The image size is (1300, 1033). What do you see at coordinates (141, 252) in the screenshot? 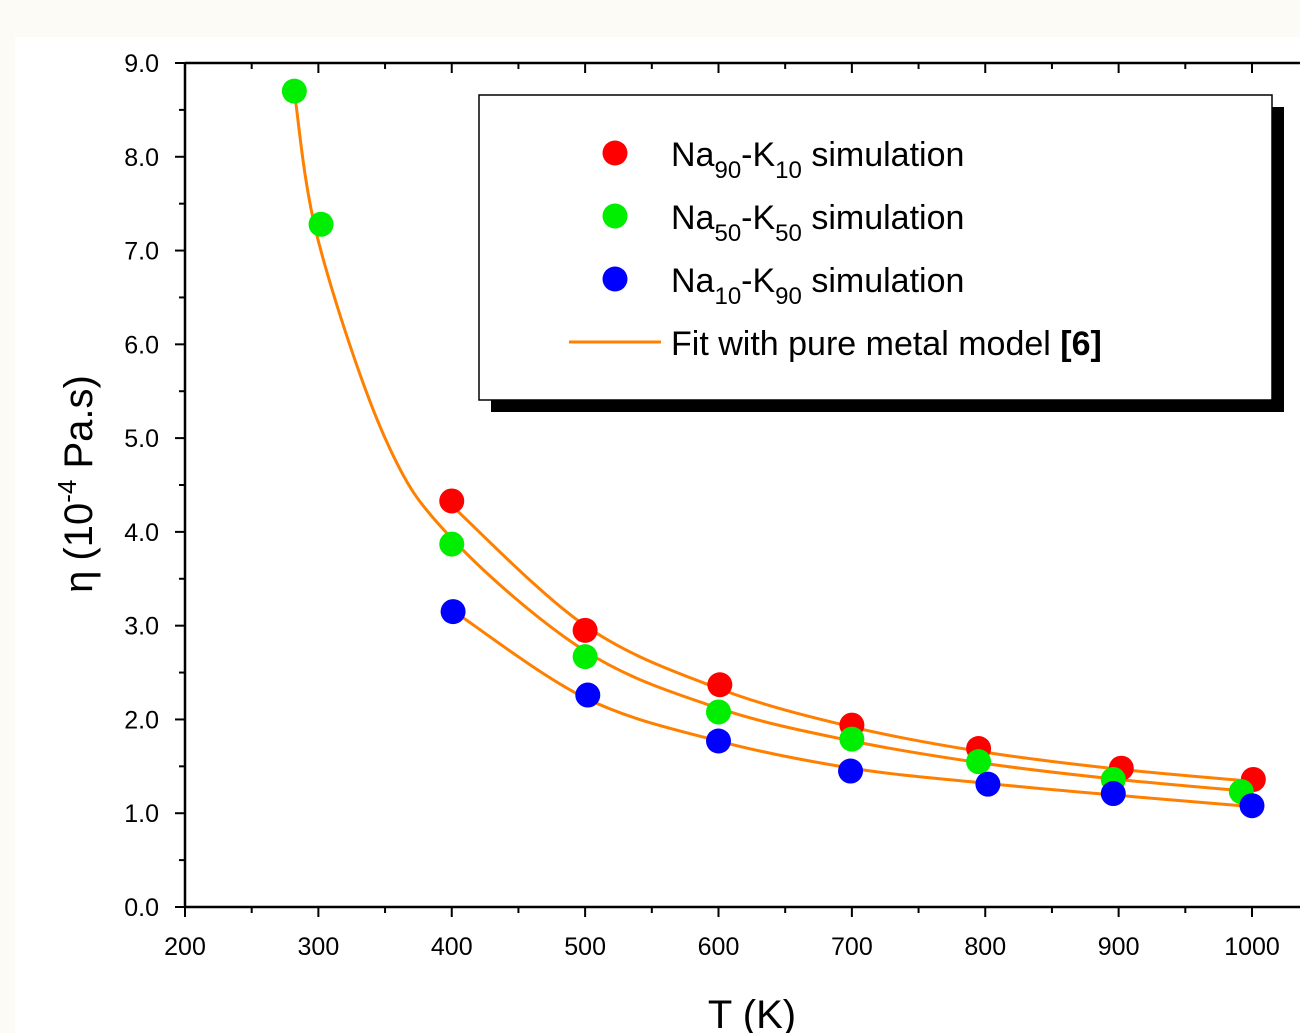
I see `y-tick-label: 7.0` at bounding box center [141, 252].